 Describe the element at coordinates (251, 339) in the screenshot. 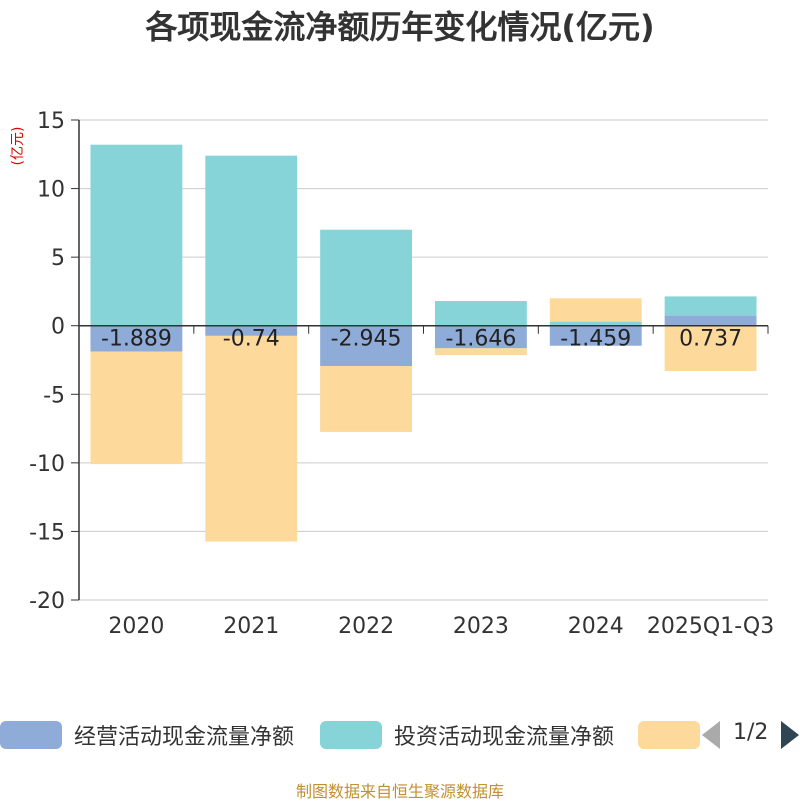

I see `data-label-operating-2021: -0.74` at that location.